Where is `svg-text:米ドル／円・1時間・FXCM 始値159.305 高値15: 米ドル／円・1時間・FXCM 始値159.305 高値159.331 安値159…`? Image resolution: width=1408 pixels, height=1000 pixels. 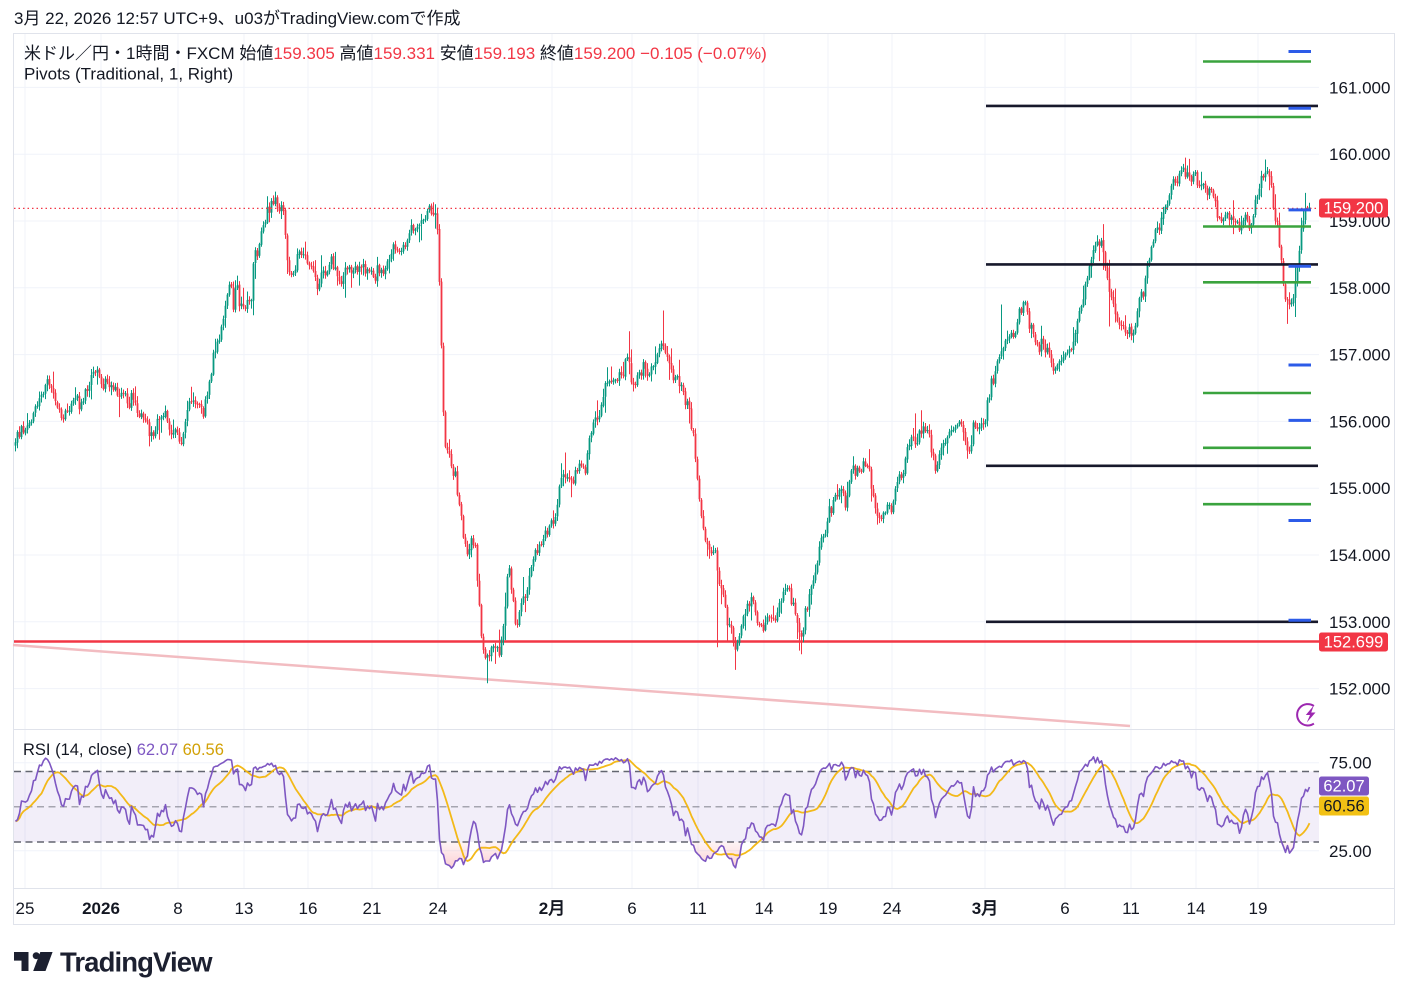
svg-text:米ドル／円・1時間・FXCM 始値159.305 高値15: 米ドル／円・1時間・FXCM 始値159.305 高値159.331 安値159… is located at coordinates (395, 53).